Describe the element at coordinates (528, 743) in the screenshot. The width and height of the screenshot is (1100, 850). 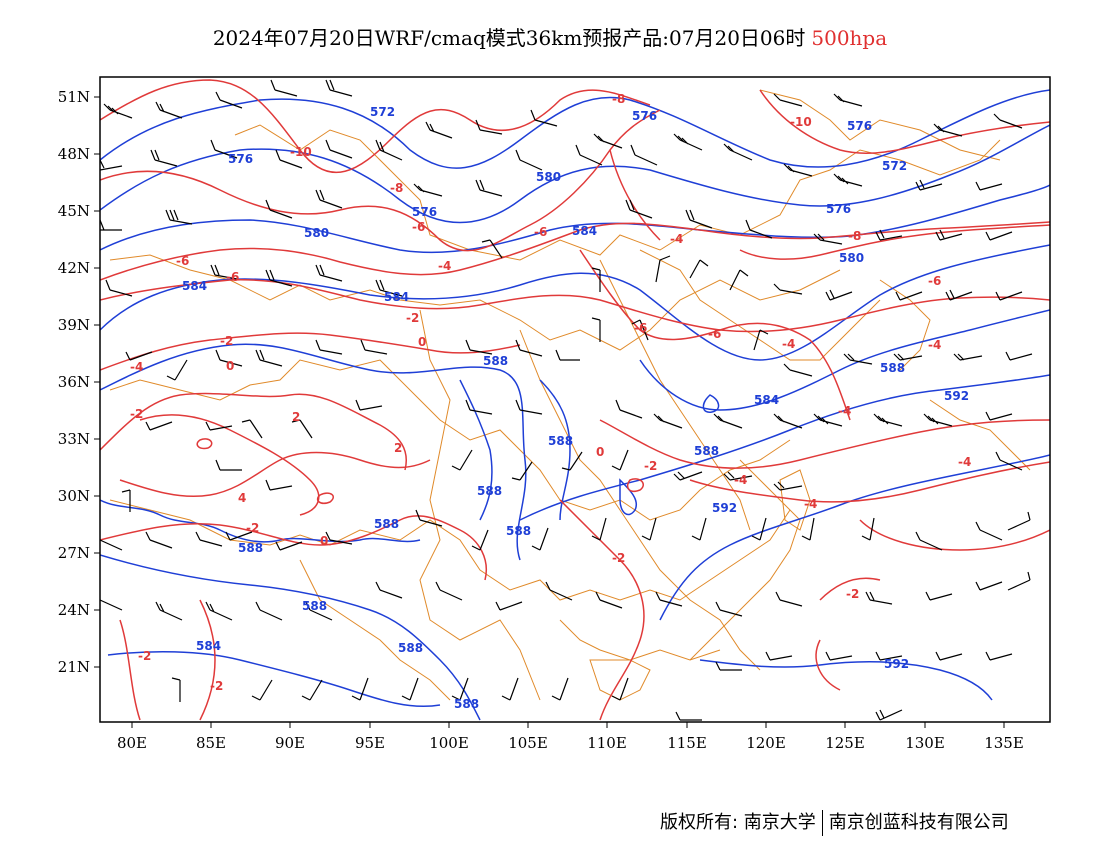
I see `lon-label: 105E` at that location.